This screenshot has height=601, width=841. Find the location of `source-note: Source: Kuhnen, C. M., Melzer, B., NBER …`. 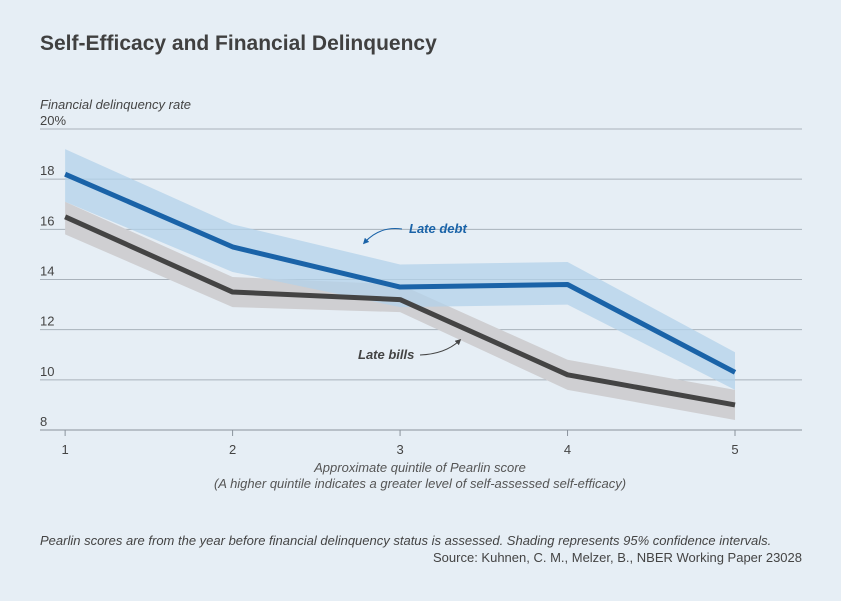

source-note: Source: Kuhnen, C. M., Melzer, B., NBER … is located at coordinates (617, 557).